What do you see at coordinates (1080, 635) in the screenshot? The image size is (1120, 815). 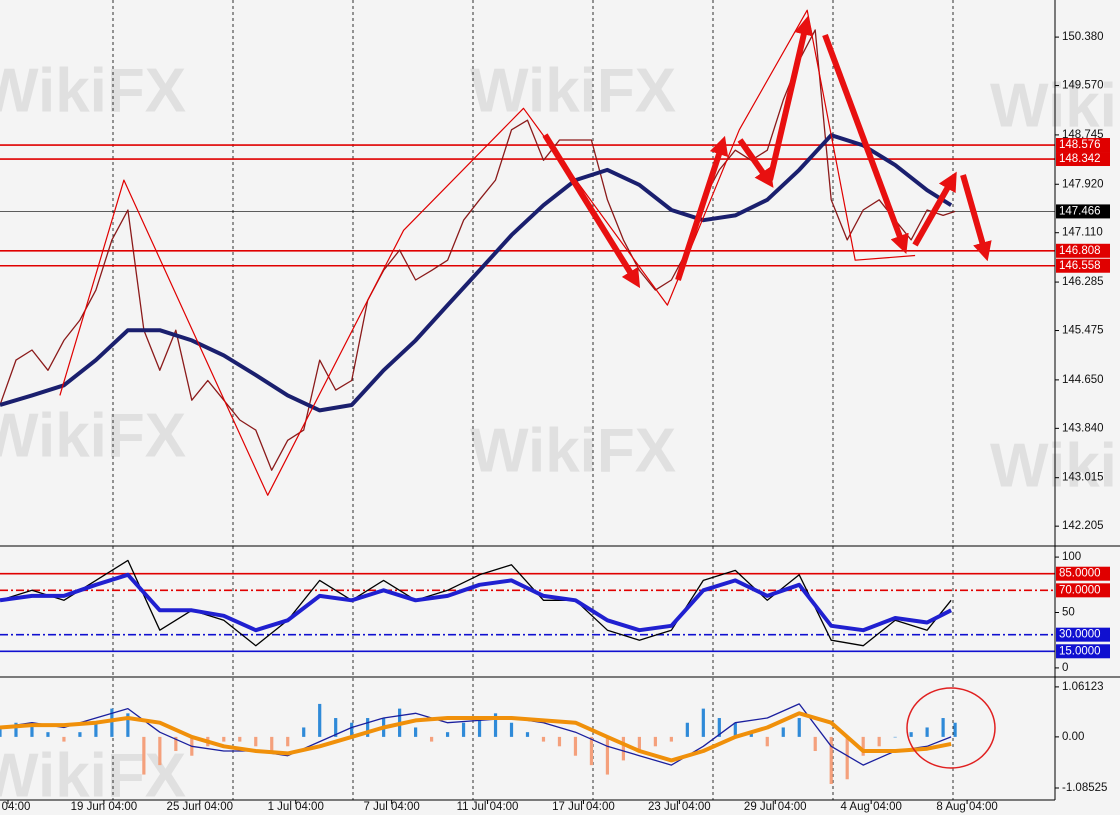 I see `level-label: 30.0000` at bounding box center [1080, 635].